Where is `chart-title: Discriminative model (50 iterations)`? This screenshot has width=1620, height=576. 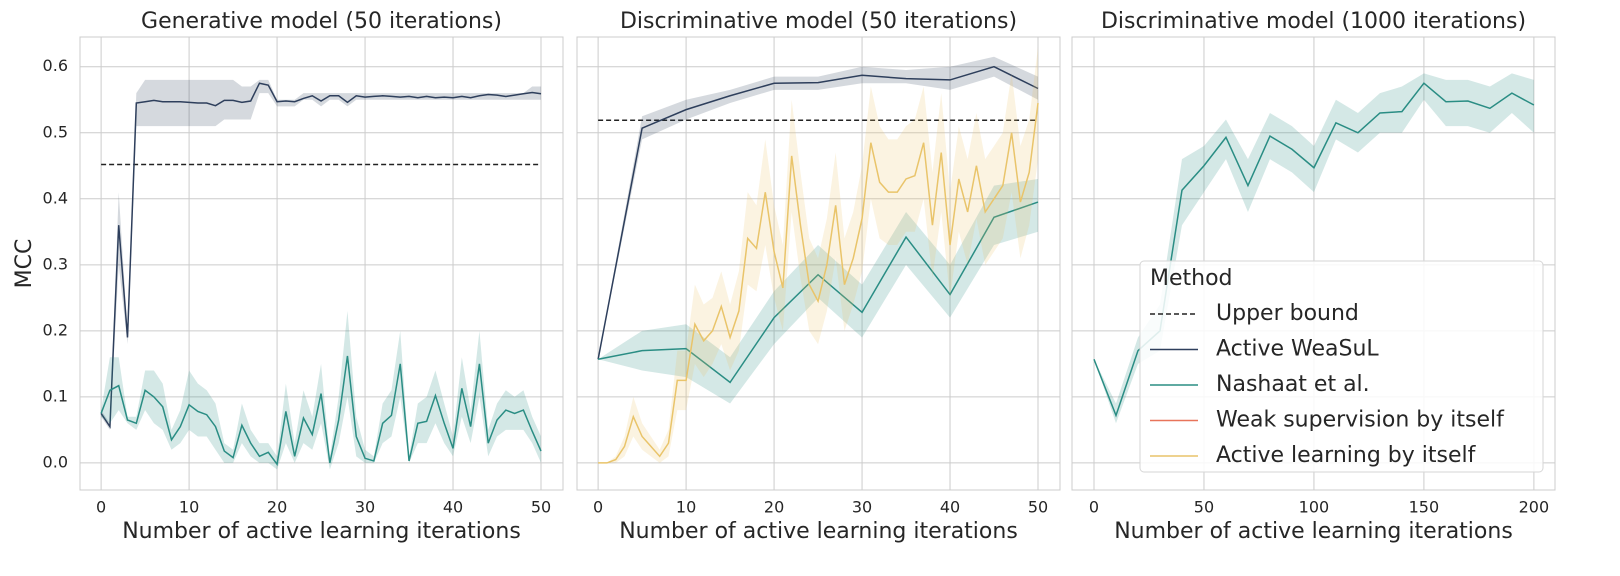 chart-title: Discriminative model (50 iterations) is located at coordinates (818, 21).